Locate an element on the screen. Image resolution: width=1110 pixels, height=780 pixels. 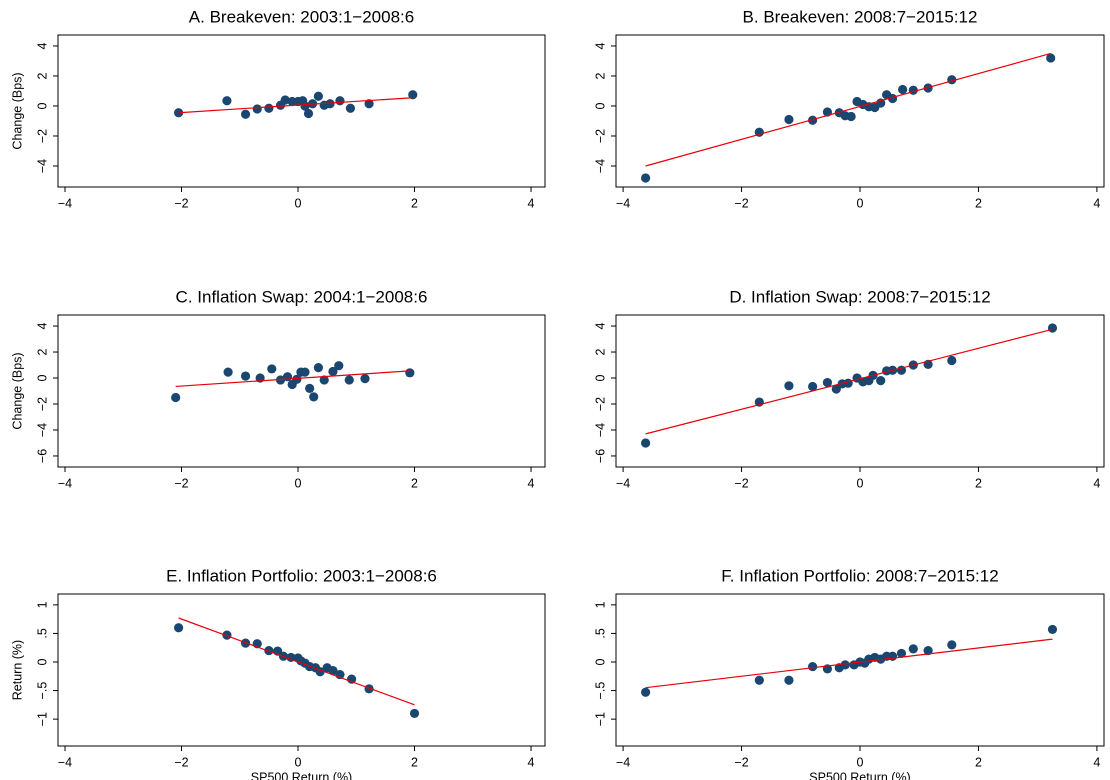
panel-title: F. Inflation Portfolio: 2008:7−2015:12 is located at coordinates (859, 575).